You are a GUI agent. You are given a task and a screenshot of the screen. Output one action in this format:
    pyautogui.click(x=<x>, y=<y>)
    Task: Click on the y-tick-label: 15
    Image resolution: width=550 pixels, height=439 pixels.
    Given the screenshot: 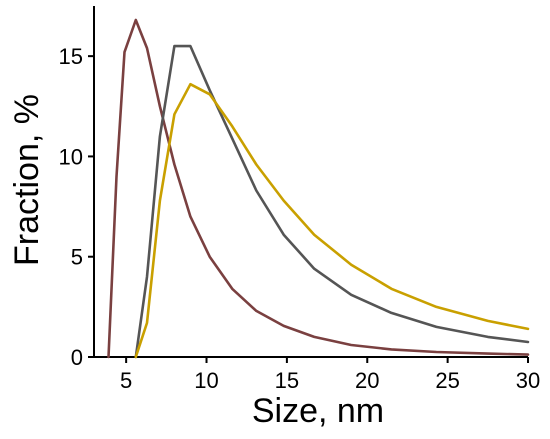 What is the action you would take?
    pyautogui.click(x=71, y=56)
    